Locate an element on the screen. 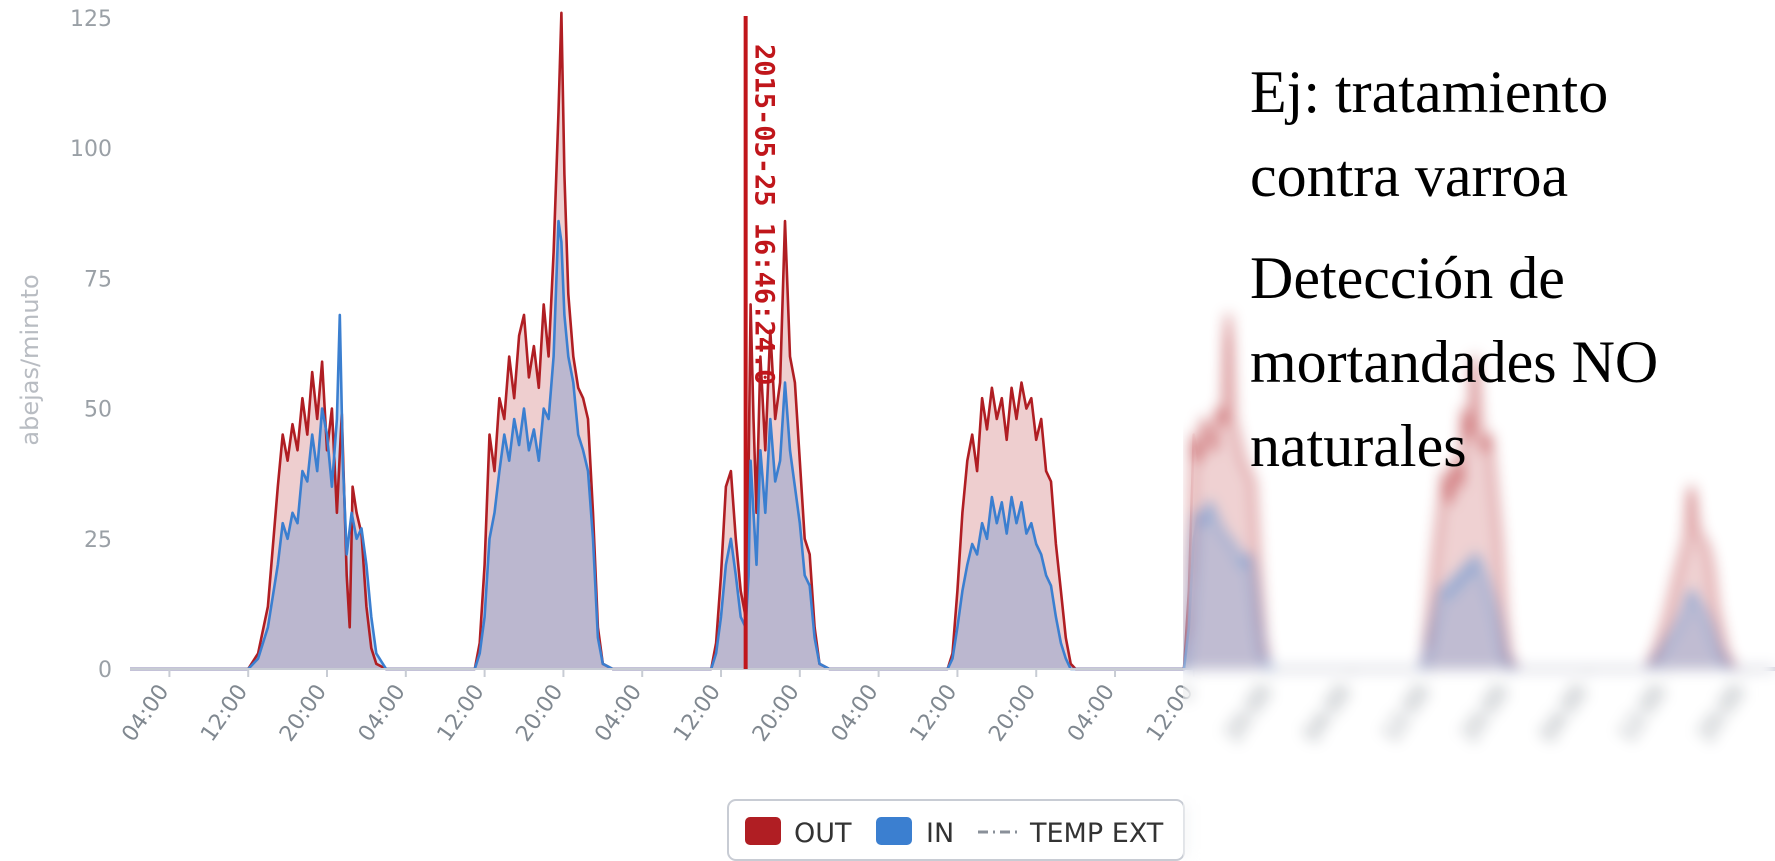 This screenshot has height=861, width=1775. legend-swatch-out is located at coordinates (763, 831).